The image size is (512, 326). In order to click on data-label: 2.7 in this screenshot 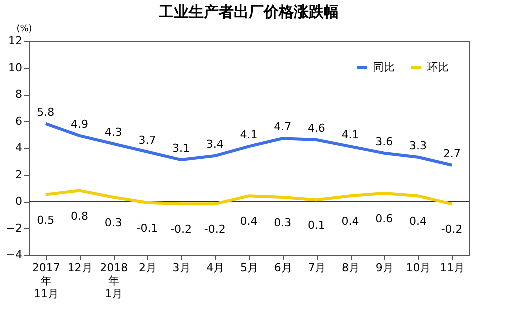, I will do `click(452, 153)`.